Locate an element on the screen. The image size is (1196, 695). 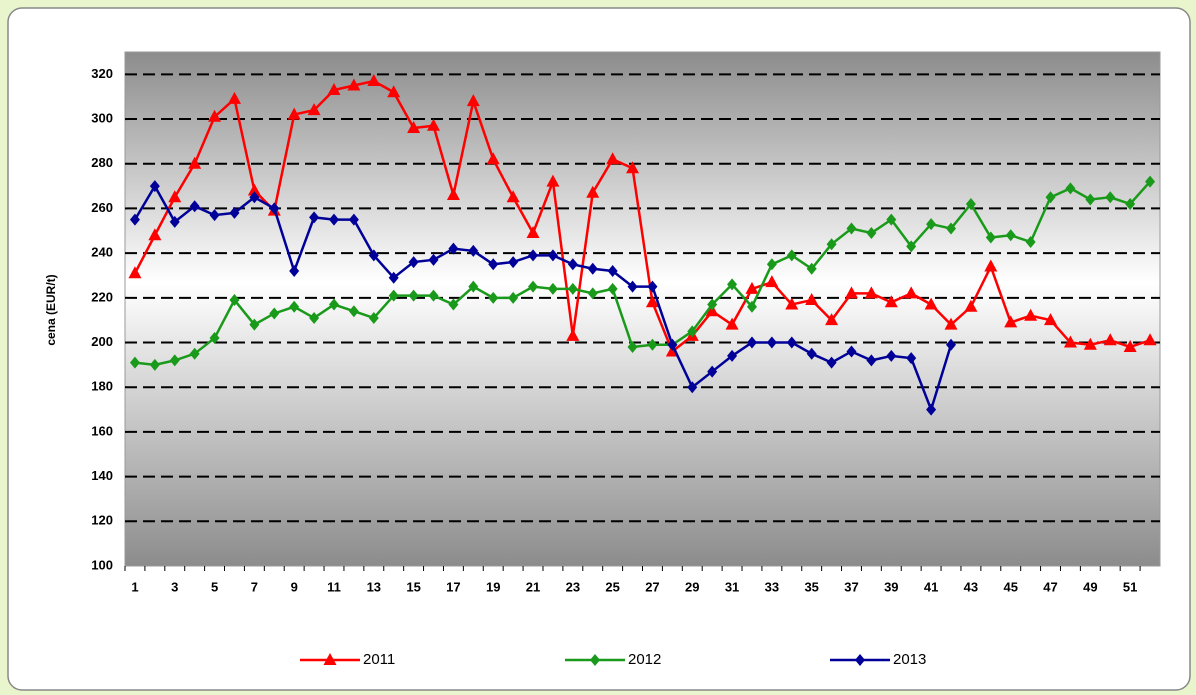
x-tick-label: 33 is located at coordinates (772, 586).